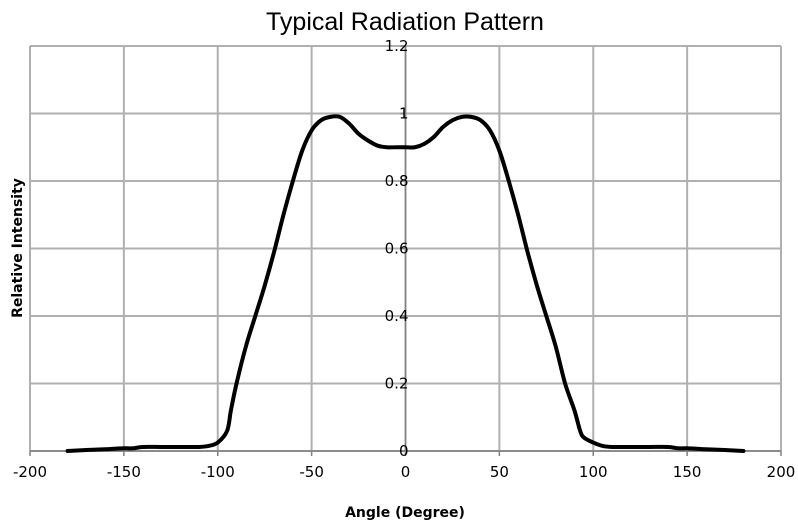 Image resolution: width=798 pixels, height=523 pixels. What do you see at coordinates (397, 249) in the screenshot?
I see `y-tick-label: 0.6` at bounding box center [397, 249].